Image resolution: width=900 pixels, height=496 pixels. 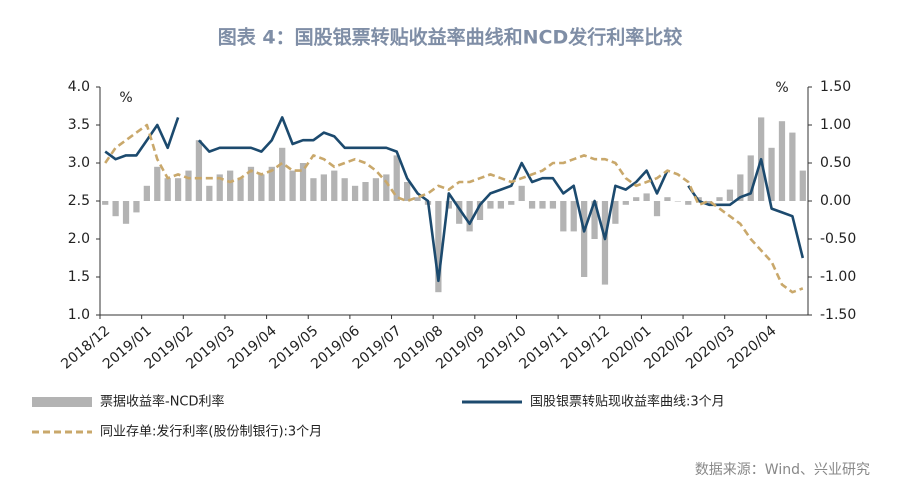 What do you see at coordinates (835, 201) in the screenshot?
I see `y2-tick-label: 0.00` at bounding box center [835, 201].